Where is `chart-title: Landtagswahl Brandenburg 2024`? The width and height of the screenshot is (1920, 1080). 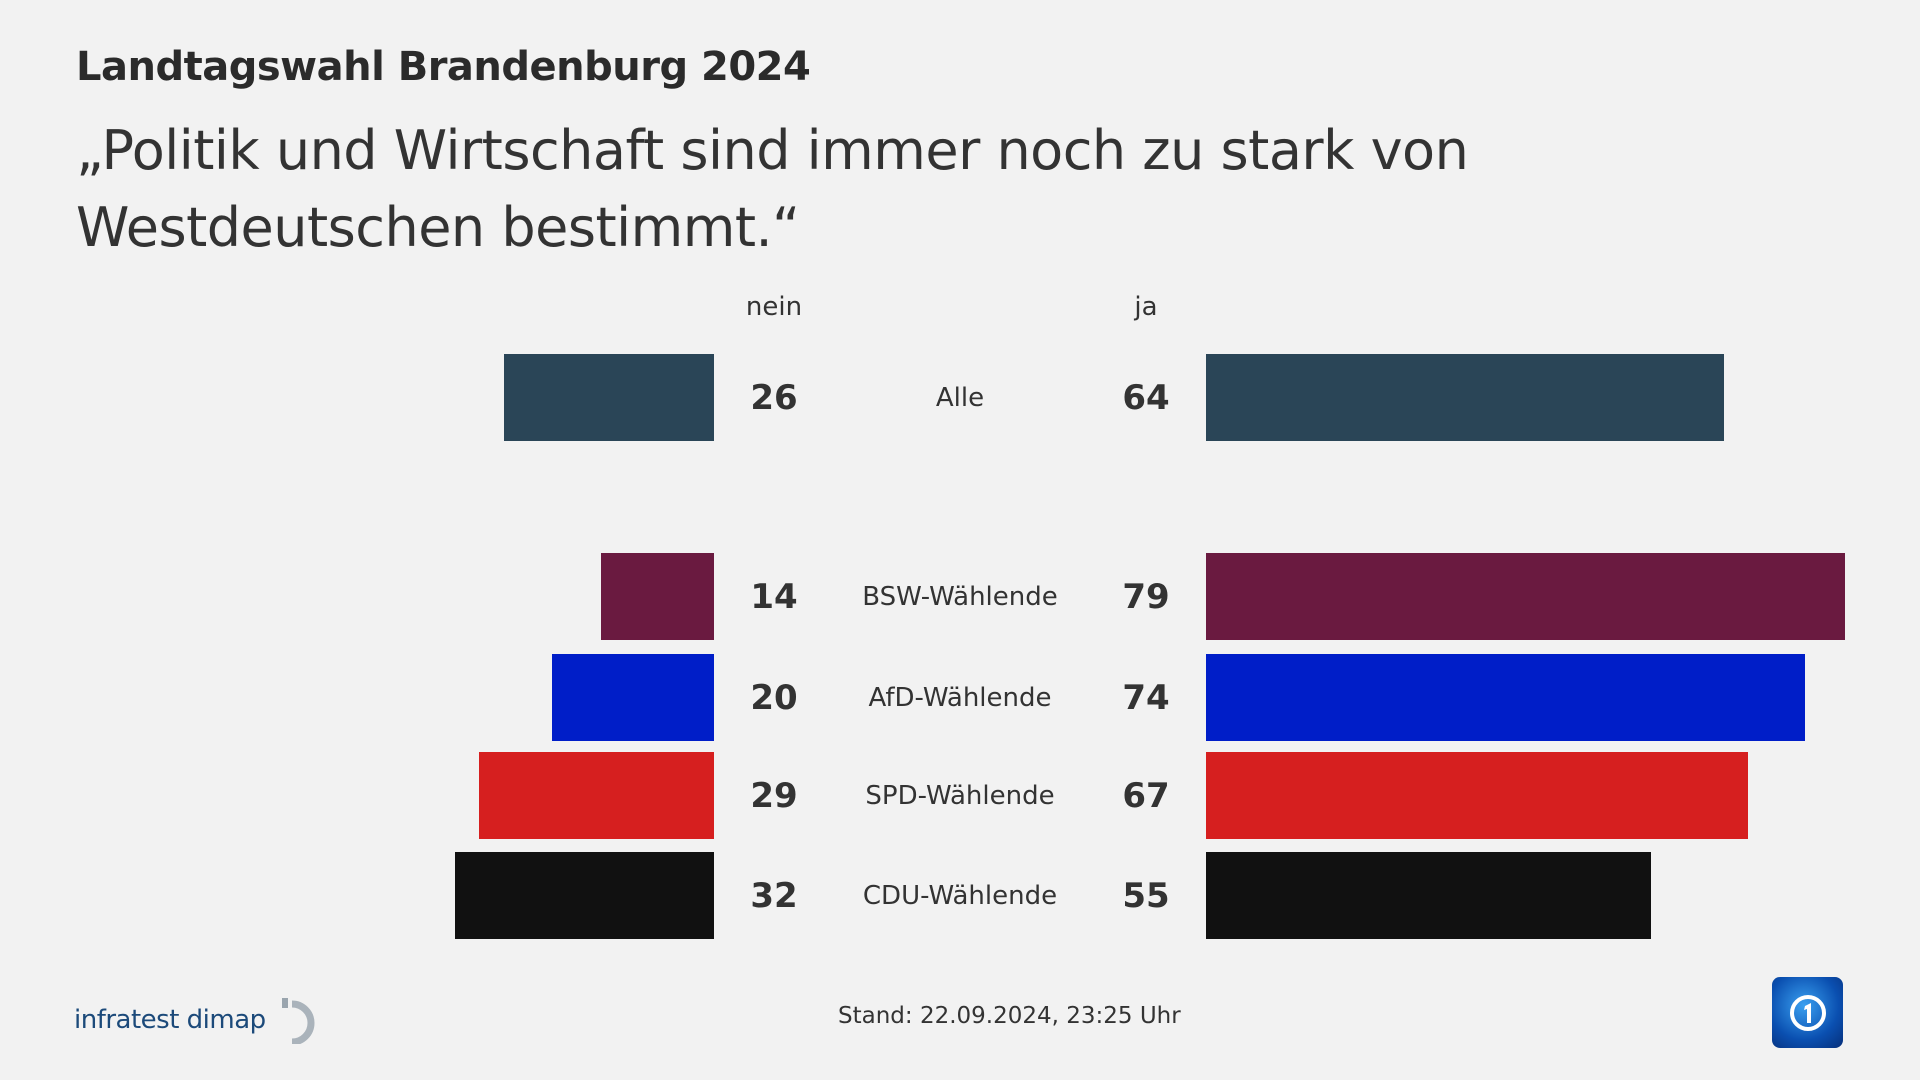 chart-title: Landtagswahl Brandenburg 2024 is located at coordinates (443, 67).